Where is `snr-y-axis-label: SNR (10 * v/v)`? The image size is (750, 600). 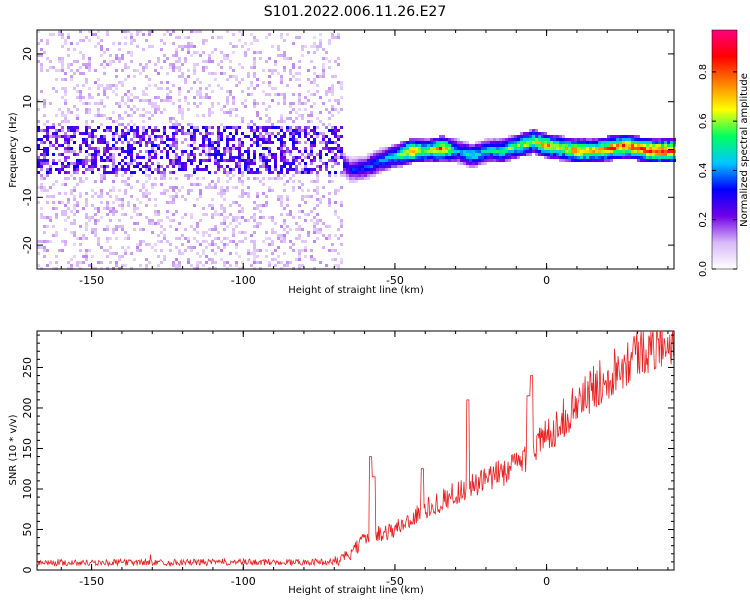
snr-y-axis-label: SNR (10 * v/v) is located at coordinates (13, 449).